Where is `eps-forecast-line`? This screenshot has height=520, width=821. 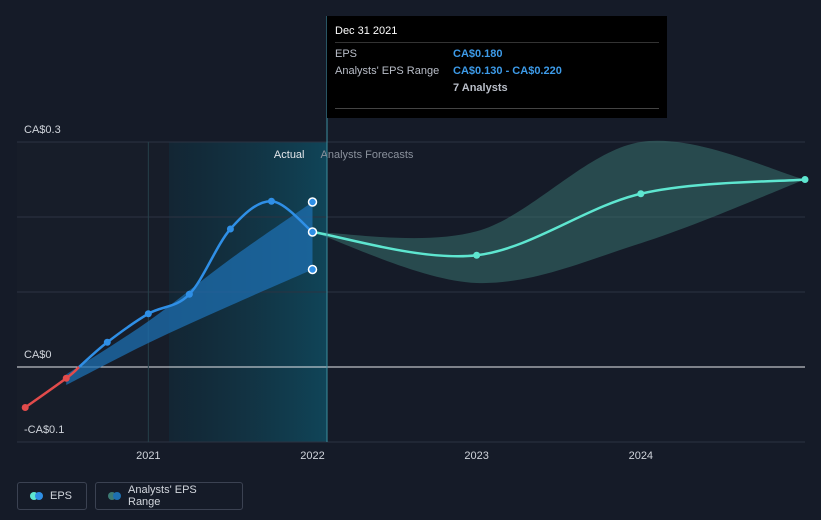
eps-forecast-line is located at coordinates (559, 218).